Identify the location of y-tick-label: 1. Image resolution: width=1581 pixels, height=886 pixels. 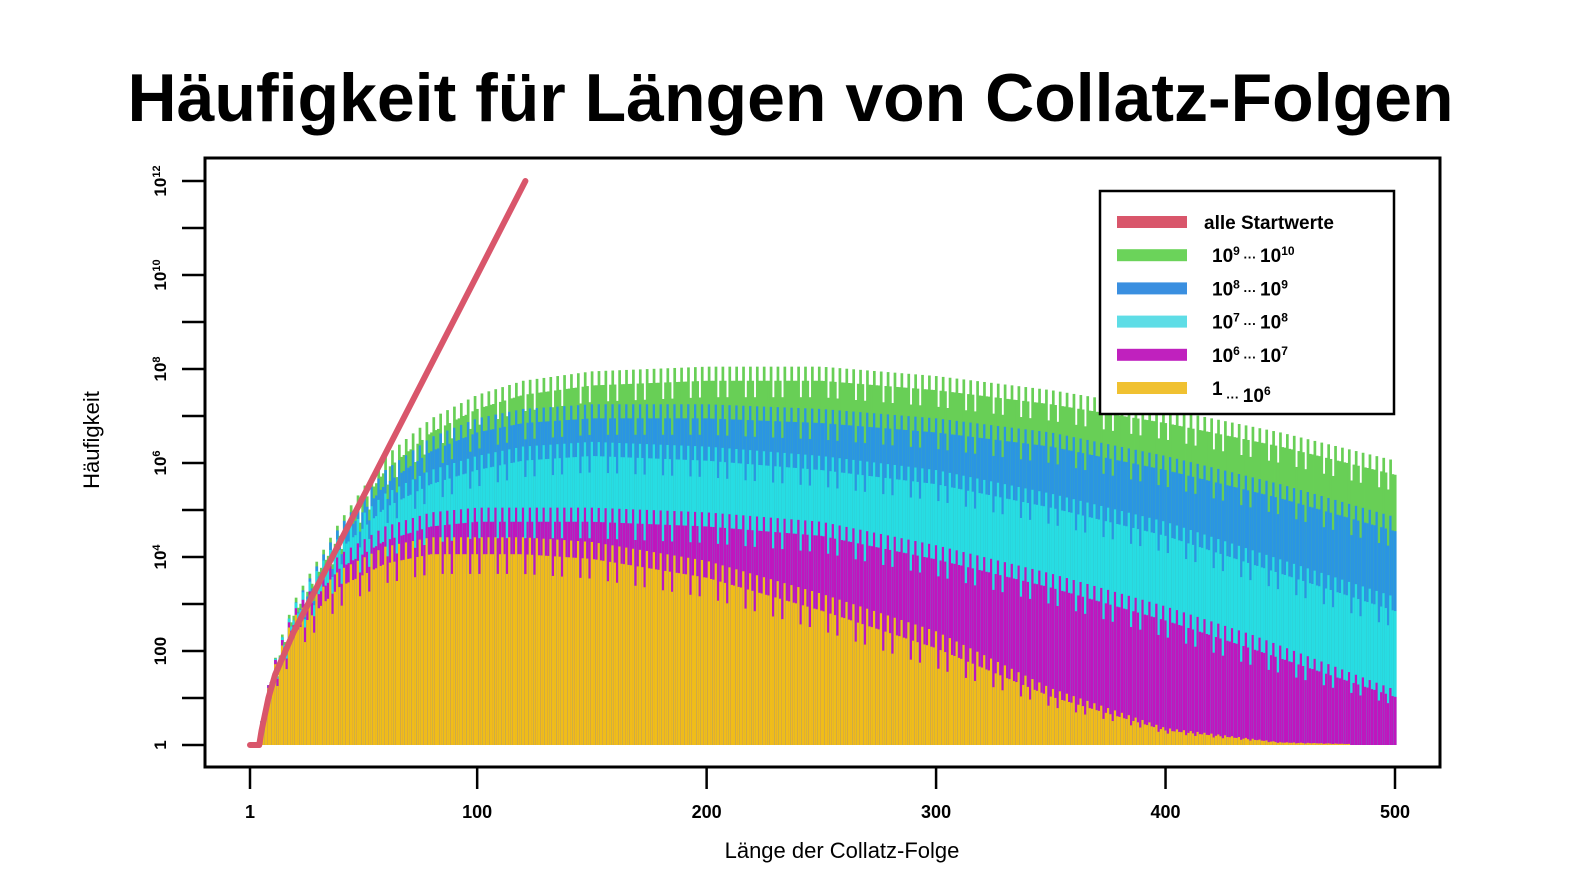
(160, 744).